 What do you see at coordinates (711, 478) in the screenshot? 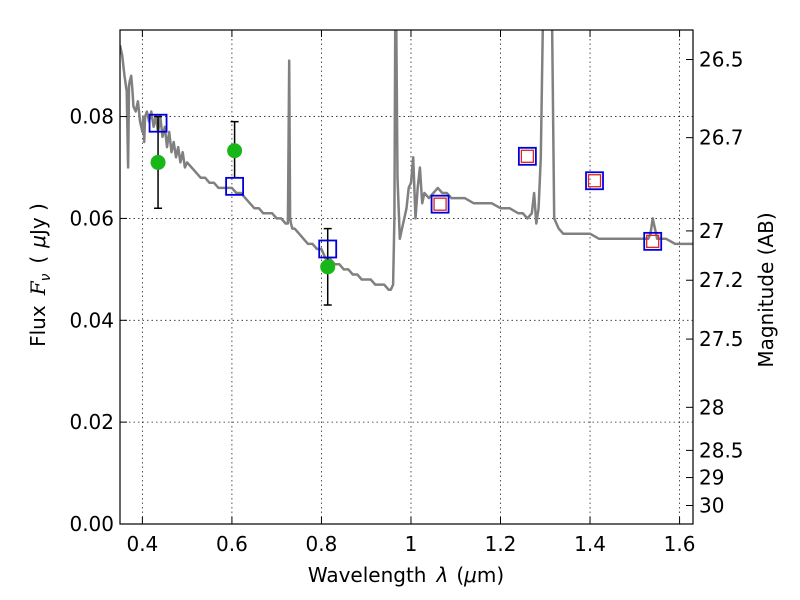
I see `y2-tick-label: 29` at bounding box center [711, 478].